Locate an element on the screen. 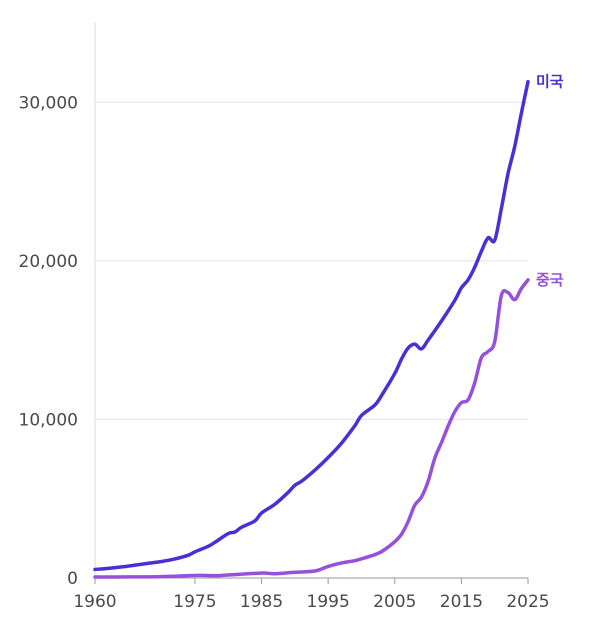  x-tick-label: 1975 is located at coordinates (194, 602).